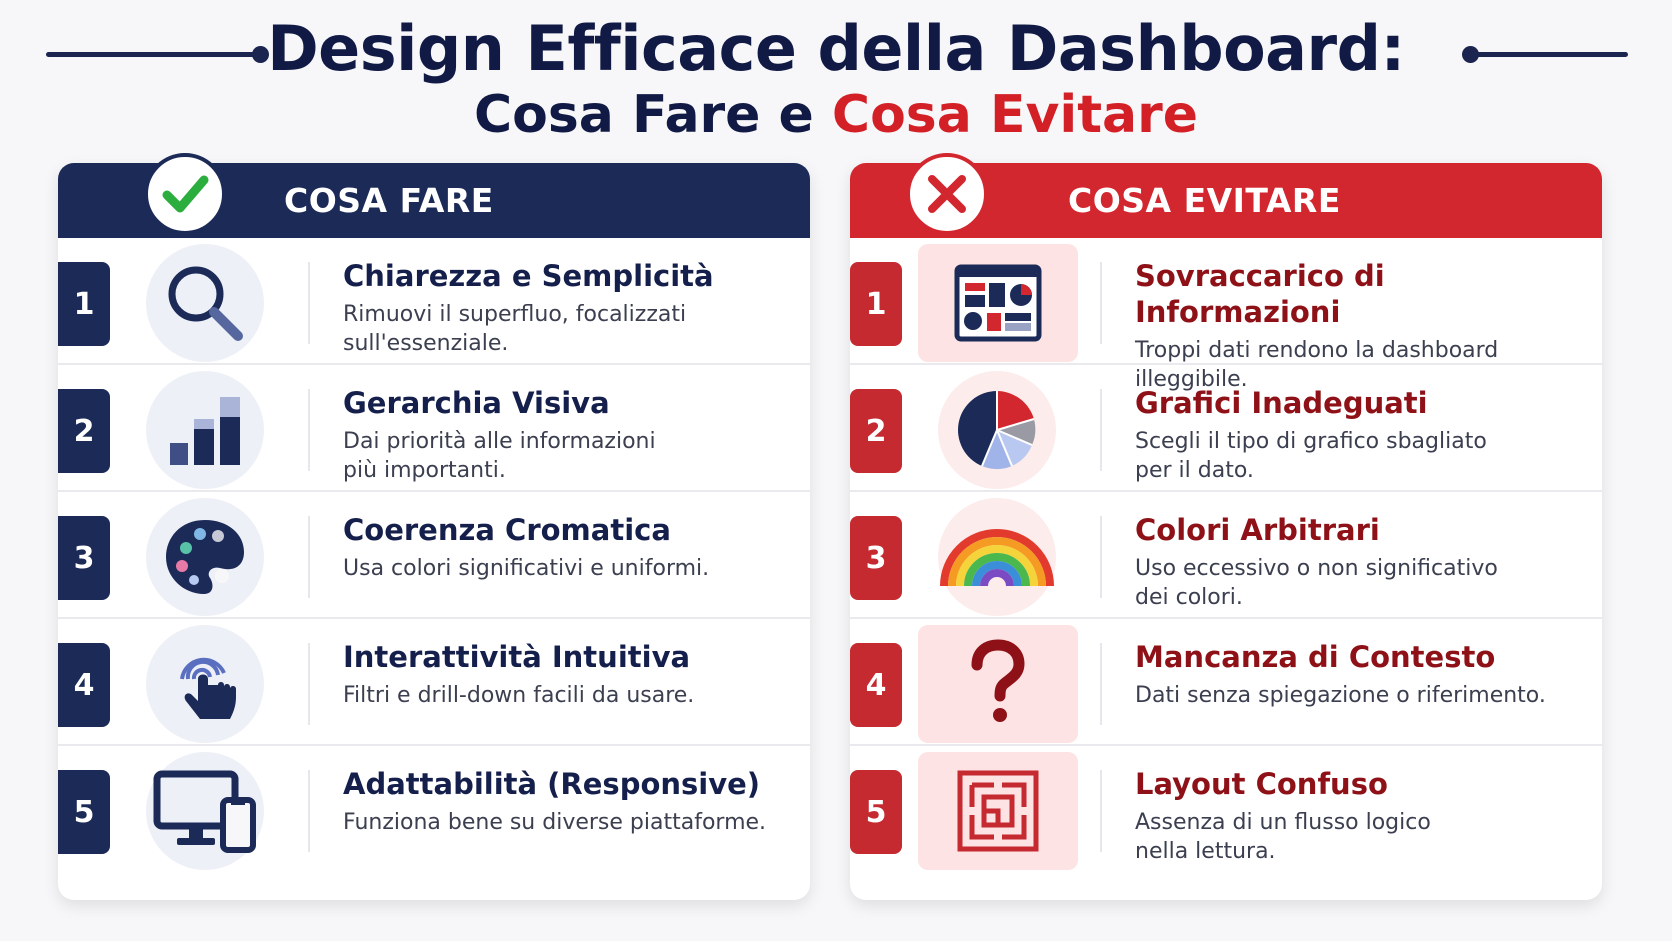 The height and width of the screenshot is (941, 1672). Describe the element at coordinates (876, 431) in the screenshot. I see `avoid-item-number: 2` at that location.